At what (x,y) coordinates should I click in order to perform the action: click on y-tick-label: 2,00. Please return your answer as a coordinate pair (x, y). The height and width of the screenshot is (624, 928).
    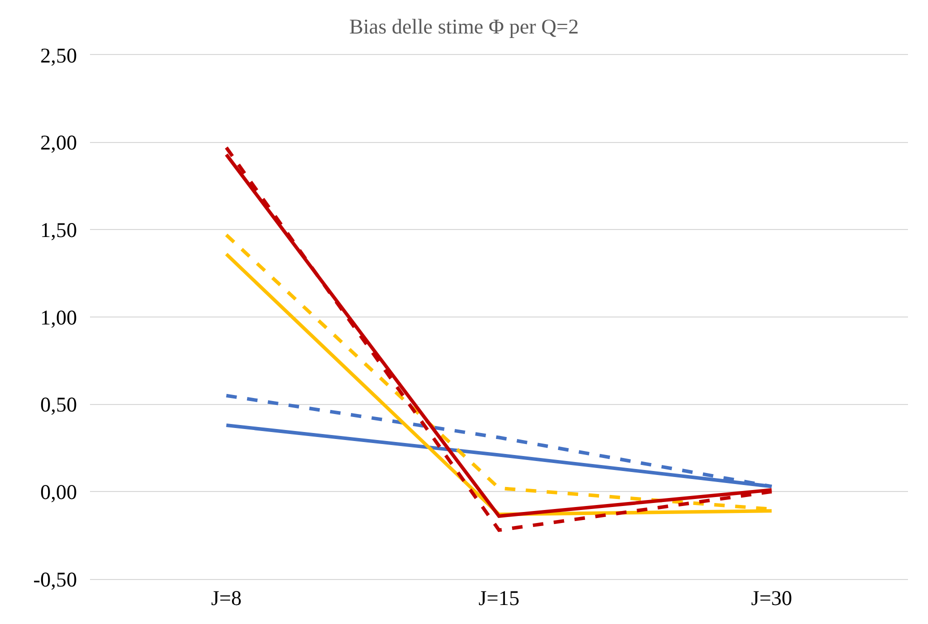
    Looking at the image, I should click on (58, 142).